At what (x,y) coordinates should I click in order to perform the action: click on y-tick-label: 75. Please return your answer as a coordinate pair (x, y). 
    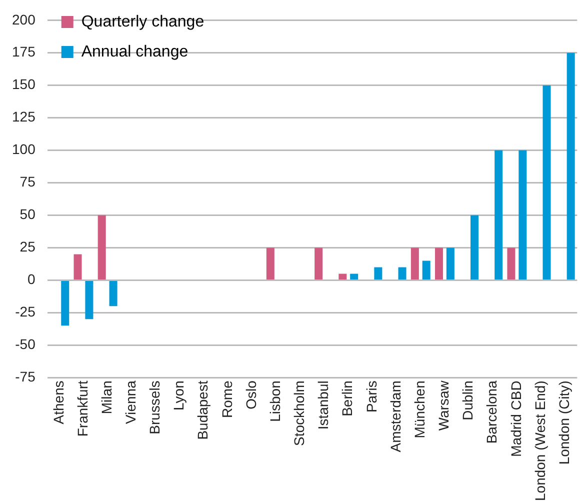
    Looking at the image, I should click on (28, 182).